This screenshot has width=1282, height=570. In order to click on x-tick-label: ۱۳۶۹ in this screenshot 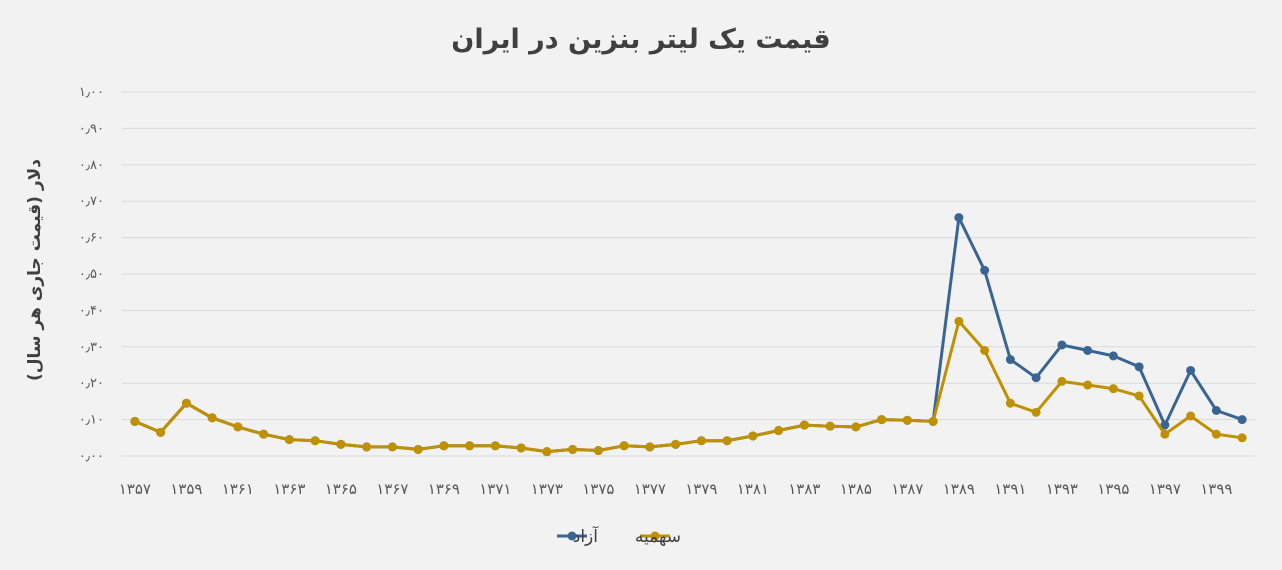, I will do `click(444, 489)`.